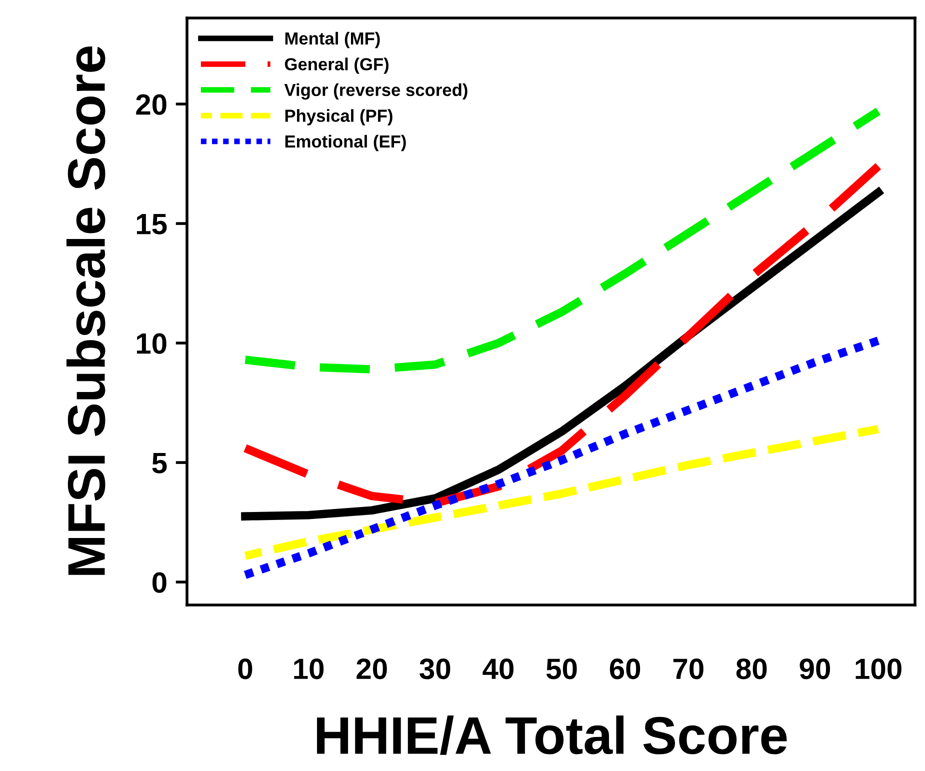 The width and height of the screenshot is (925, 771). What do you see at coordinates (498, 669) in the screenshot?
I see `x-tick-label: 40` at bounding box center [498, 669].